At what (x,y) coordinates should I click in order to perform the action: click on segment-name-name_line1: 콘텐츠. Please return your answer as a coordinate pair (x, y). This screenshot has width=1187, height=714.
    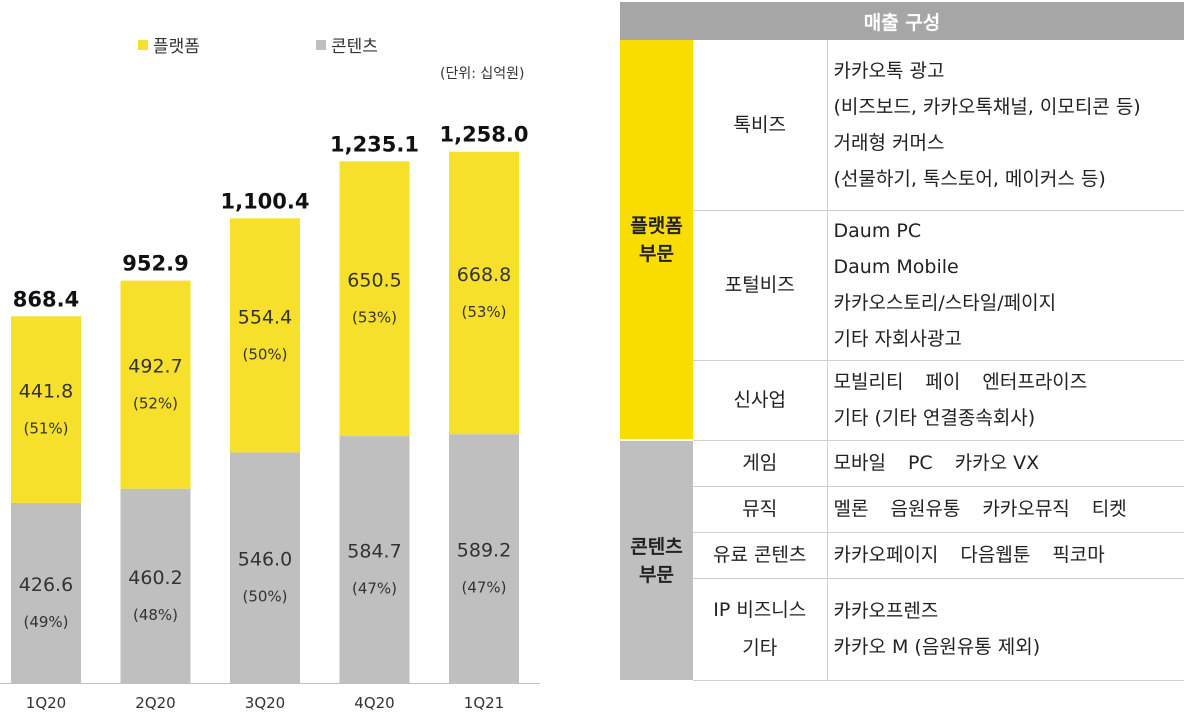
    Looking at the image, I should click on (656, 546).